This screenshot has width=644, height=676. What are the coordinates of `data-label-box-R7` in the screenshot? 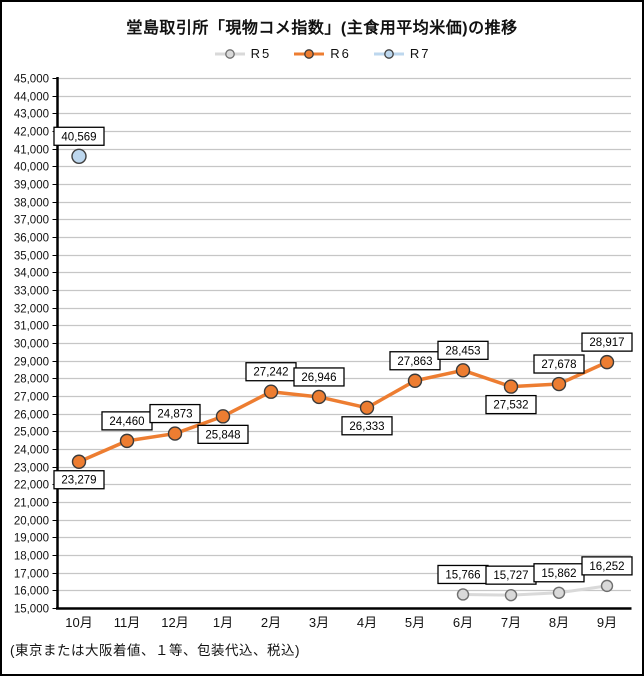 It's located at (79, 136).